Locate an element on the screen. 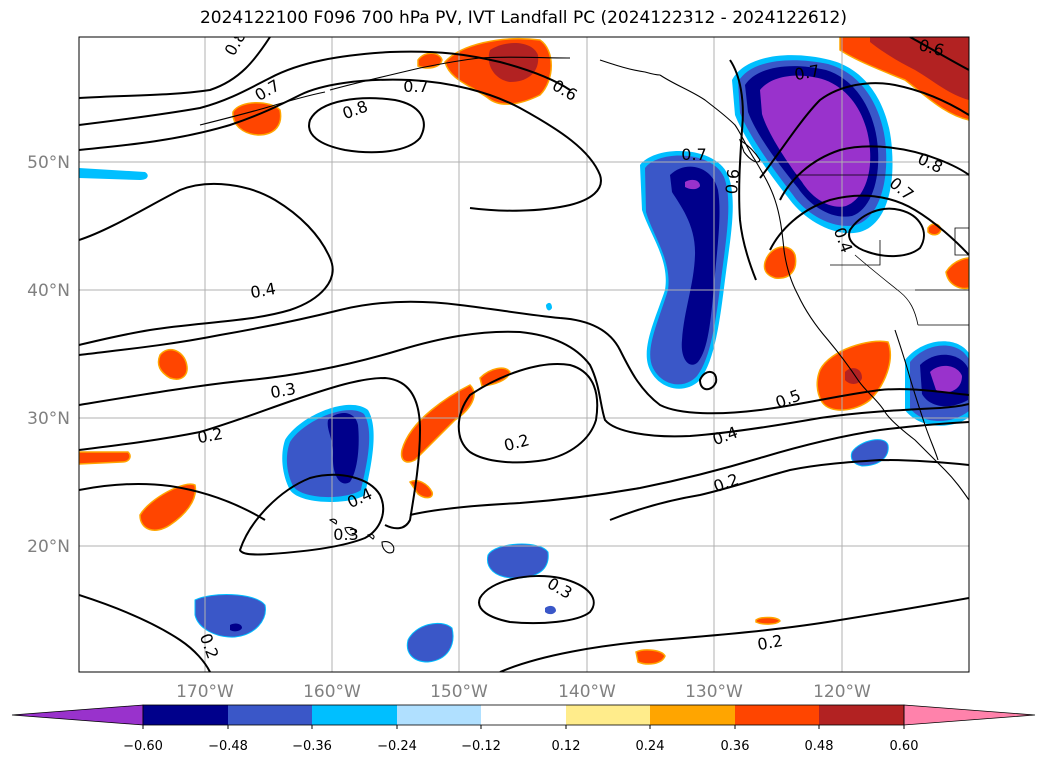 The image size is (1047, 765). colorbar-tick-label: 0.12 is located at coordinates (566, 746).